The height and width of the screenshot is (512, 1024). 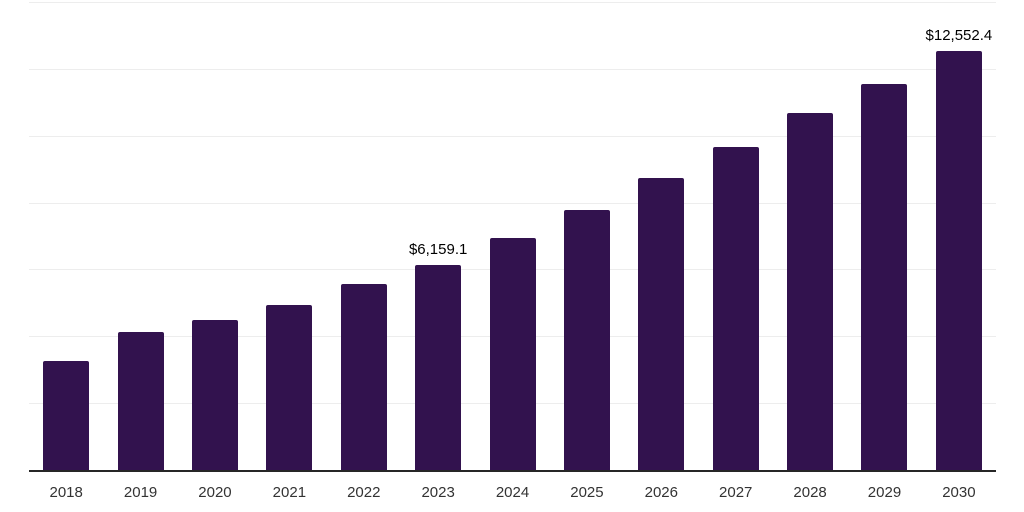 I want to click on bar-slot-2029, so click(x=884, y=237).